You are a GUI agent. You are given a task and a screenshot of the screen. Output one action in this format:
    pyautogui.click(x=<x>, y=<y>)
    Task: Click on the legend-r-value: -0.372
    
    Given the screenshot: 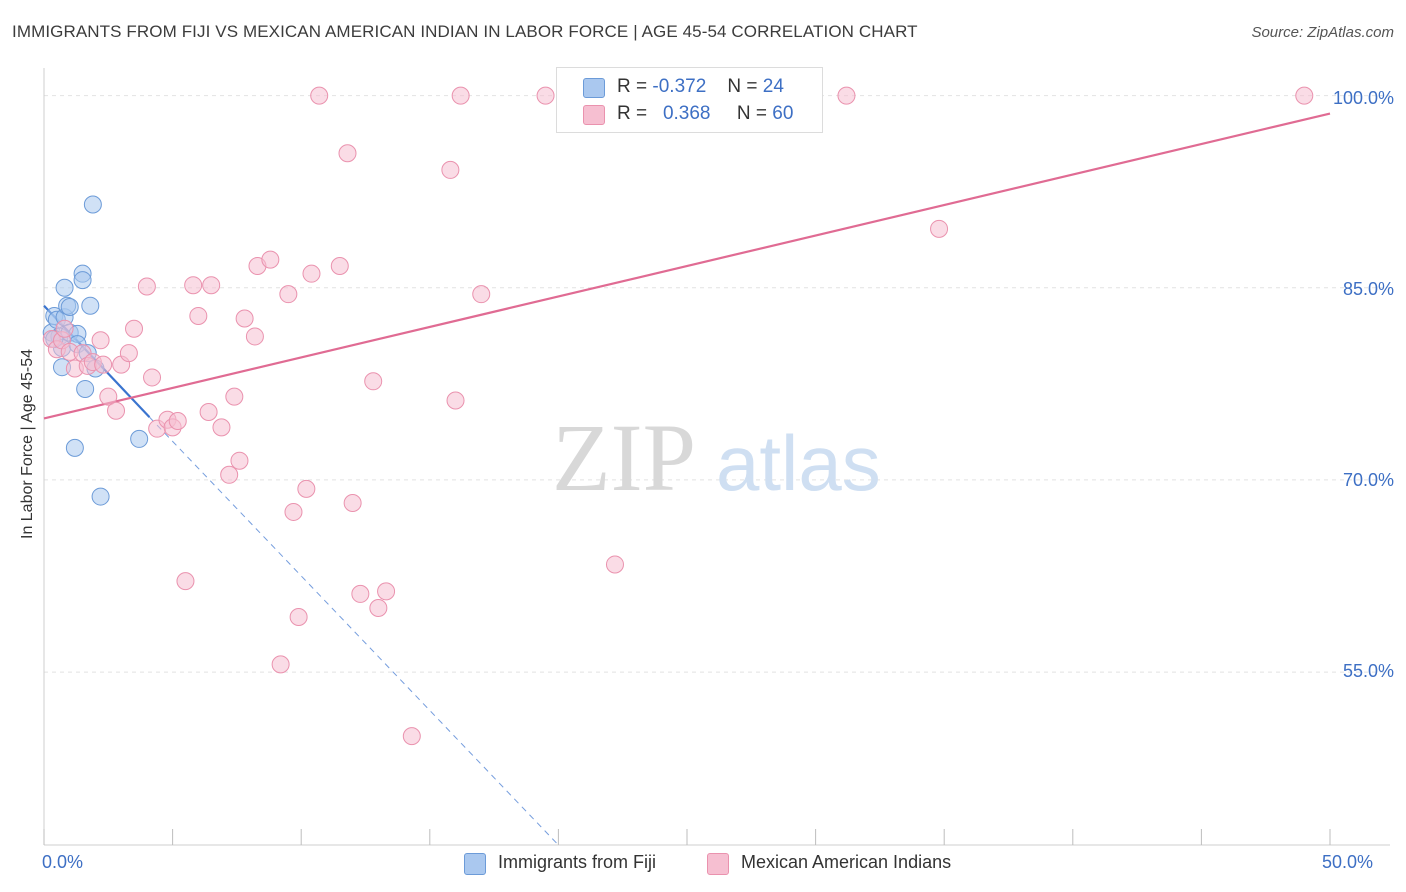 What is the action you would take?
    pyautogui.click(x=679, y=86)
    